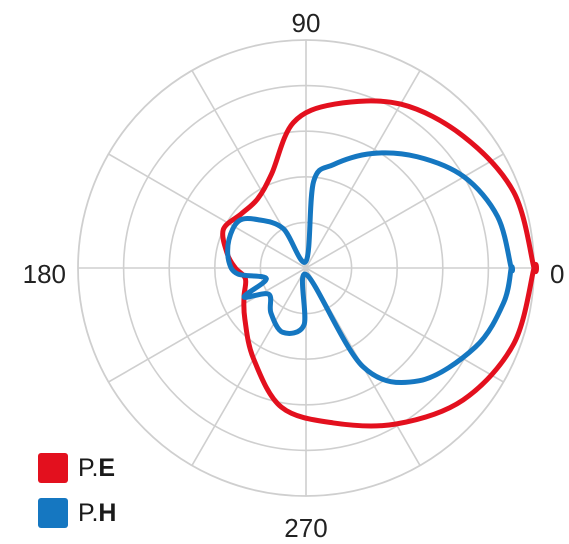 The image size is (569, 544). I want to click on legend-item-pe: P.E, so click(76, 468).